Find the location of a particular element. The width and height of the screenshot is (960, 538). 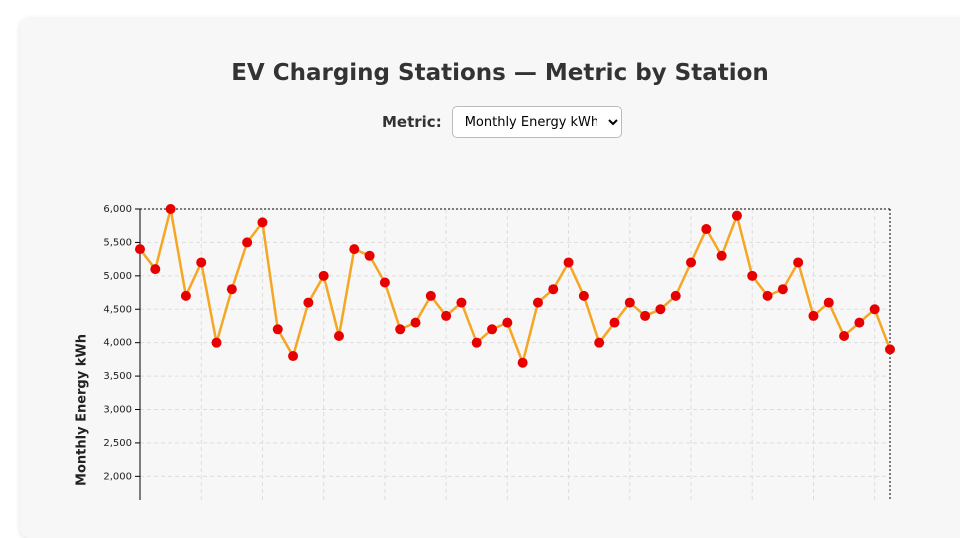

y-tick-label: 6,000 is located at coordinates (117, 209).